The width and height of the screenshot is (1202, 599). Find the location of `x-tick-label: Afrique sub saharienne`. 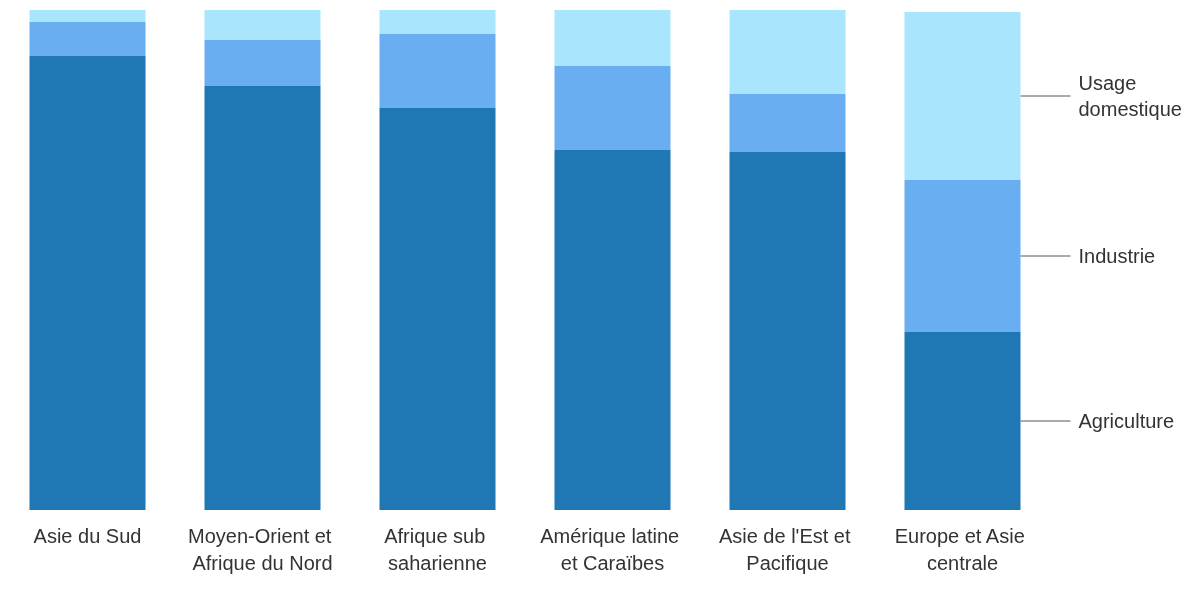

x-tick-label: Afrique sub saharienne is located at coordinates (437, 549).